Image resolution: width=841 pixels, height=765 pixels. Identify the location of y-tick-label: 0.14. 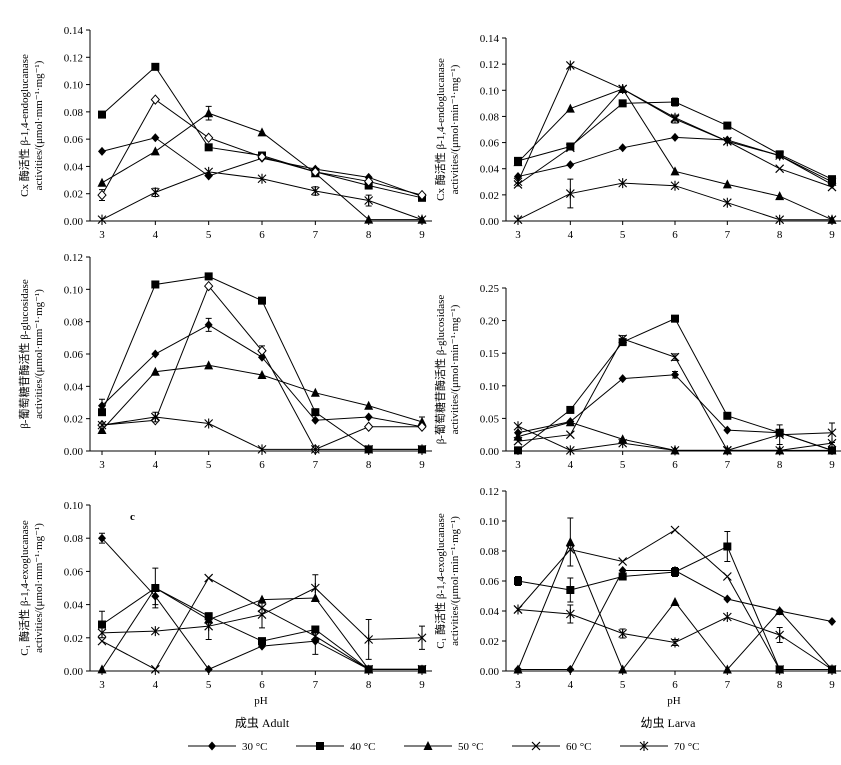
(74, 31).